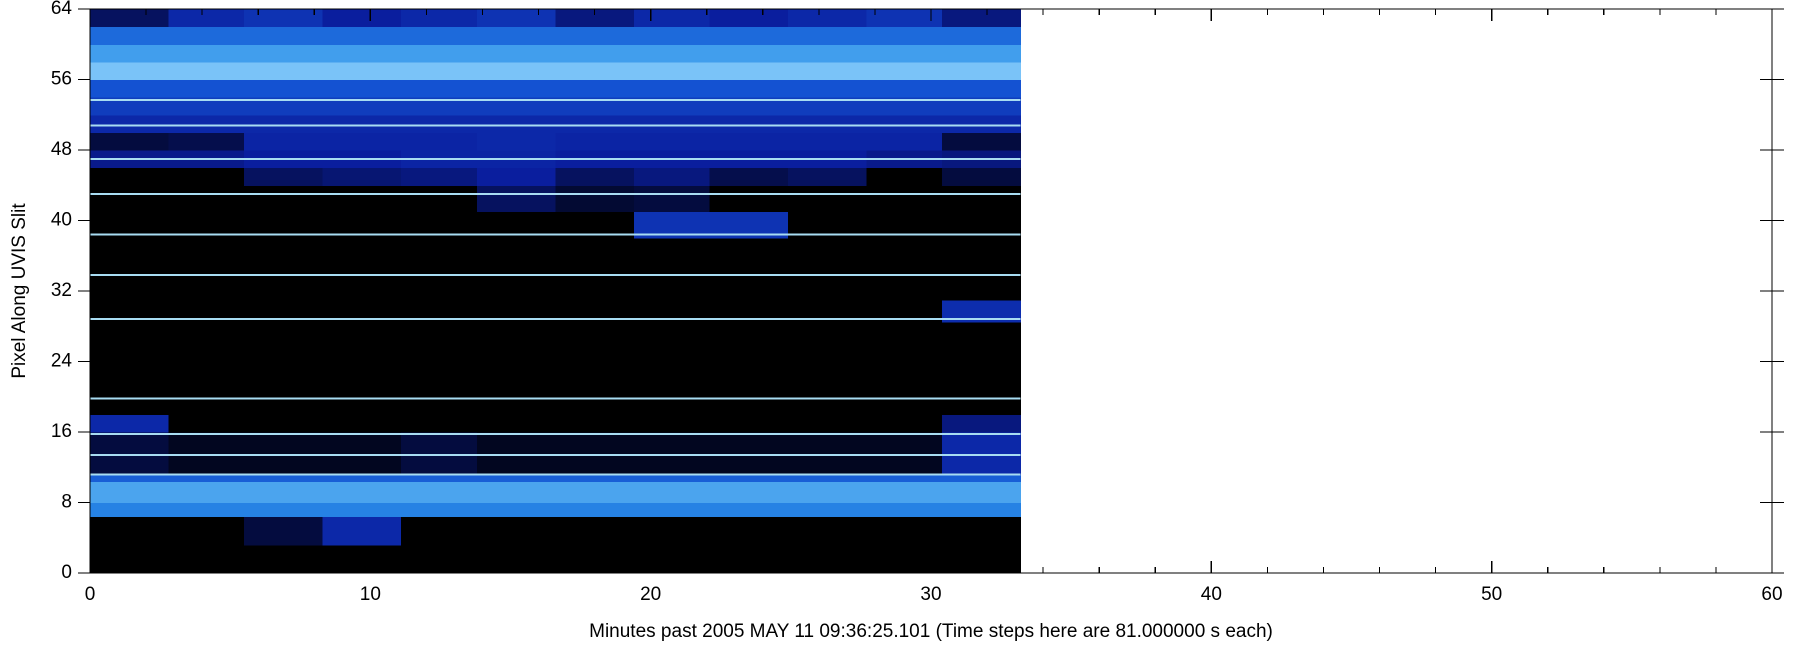 The image size is (1802, 651). I want to click on x-tick-label: 40, so click(1211, 594).